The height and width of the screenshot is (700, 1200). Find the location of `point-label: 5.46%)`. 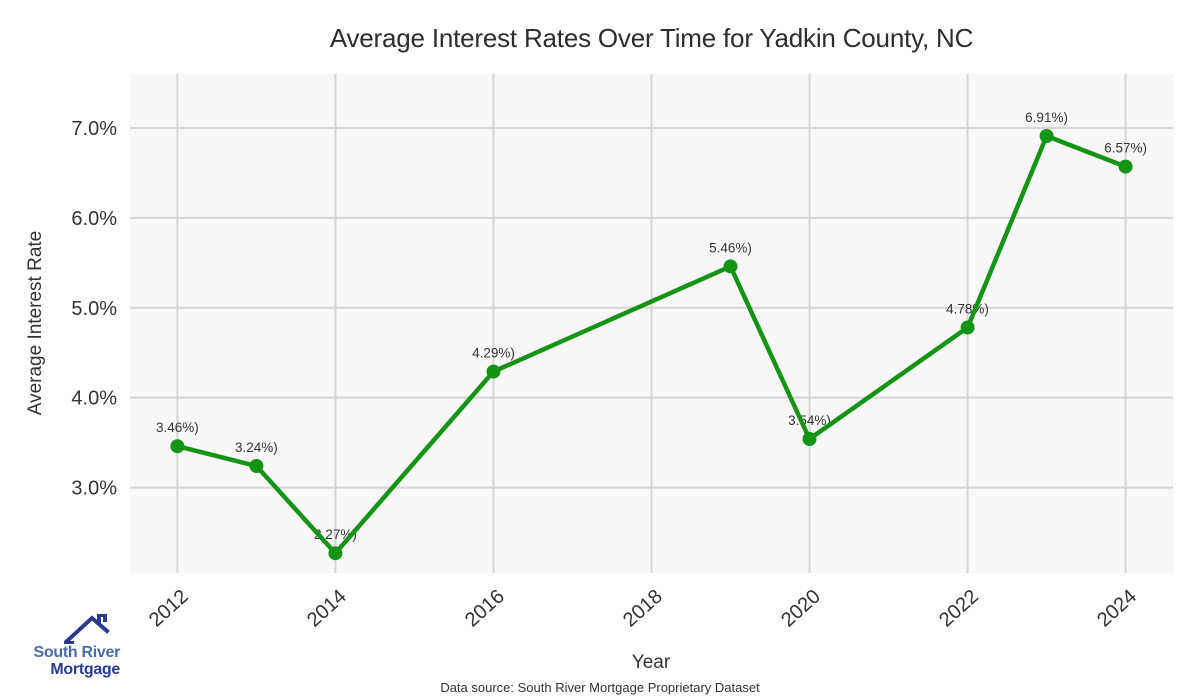

point-label: 5.46%) is located at coordinates (730, 247).